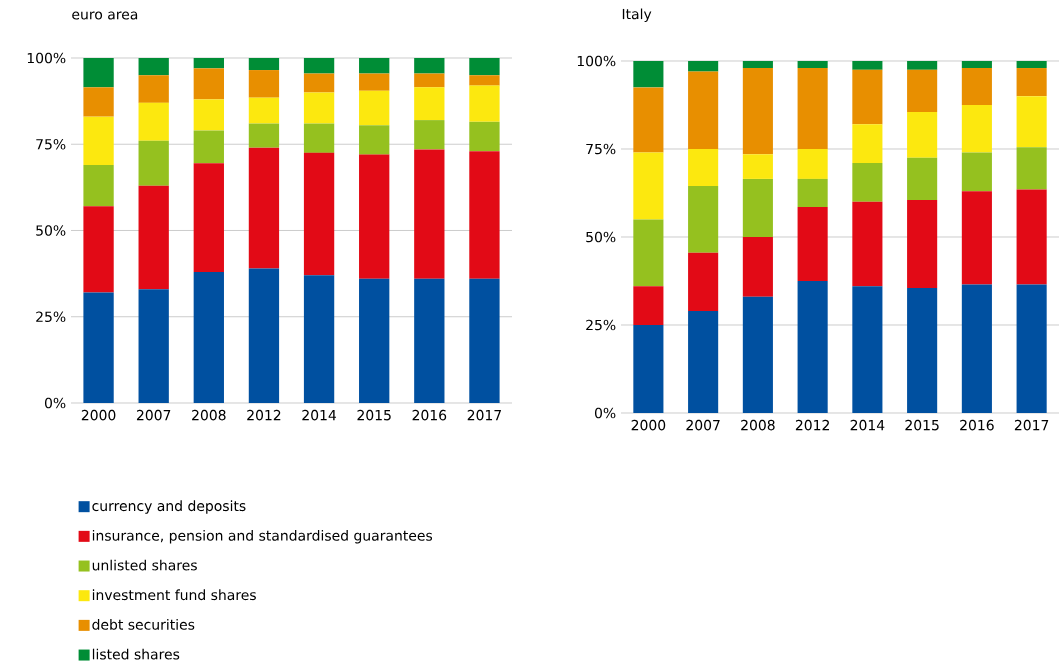 This screenshot has width=1064, height=665. What do you see at coordinates (143, 624) in the screenshot?
I see `legend-label: debt securities` at bounding box center [143, 624].